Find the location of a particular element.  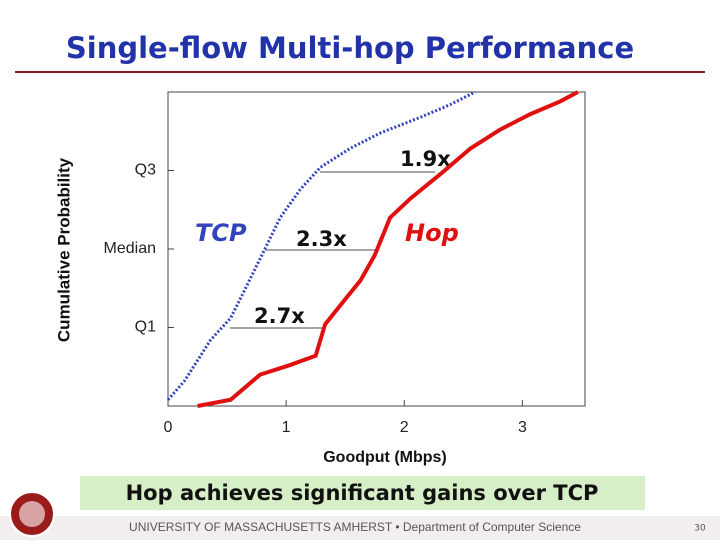

footer-bar is located at coordinates (360, 528).